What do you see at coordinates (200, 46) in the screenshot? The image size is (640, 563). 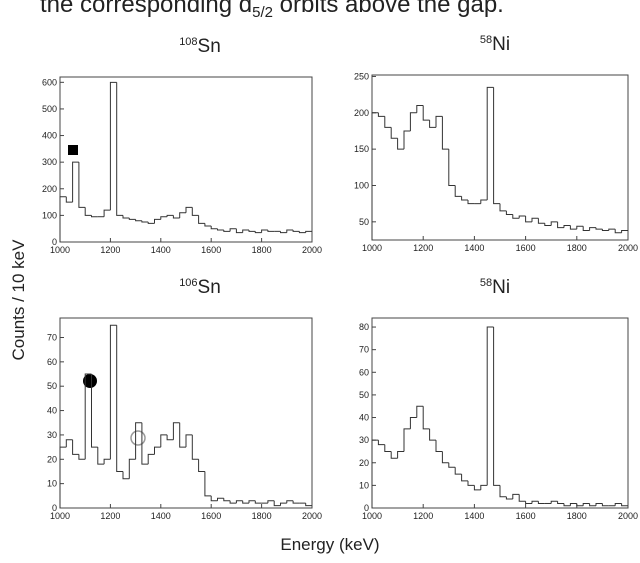 I see `panel-title: 108Sn` at bounding box center [200, 46].